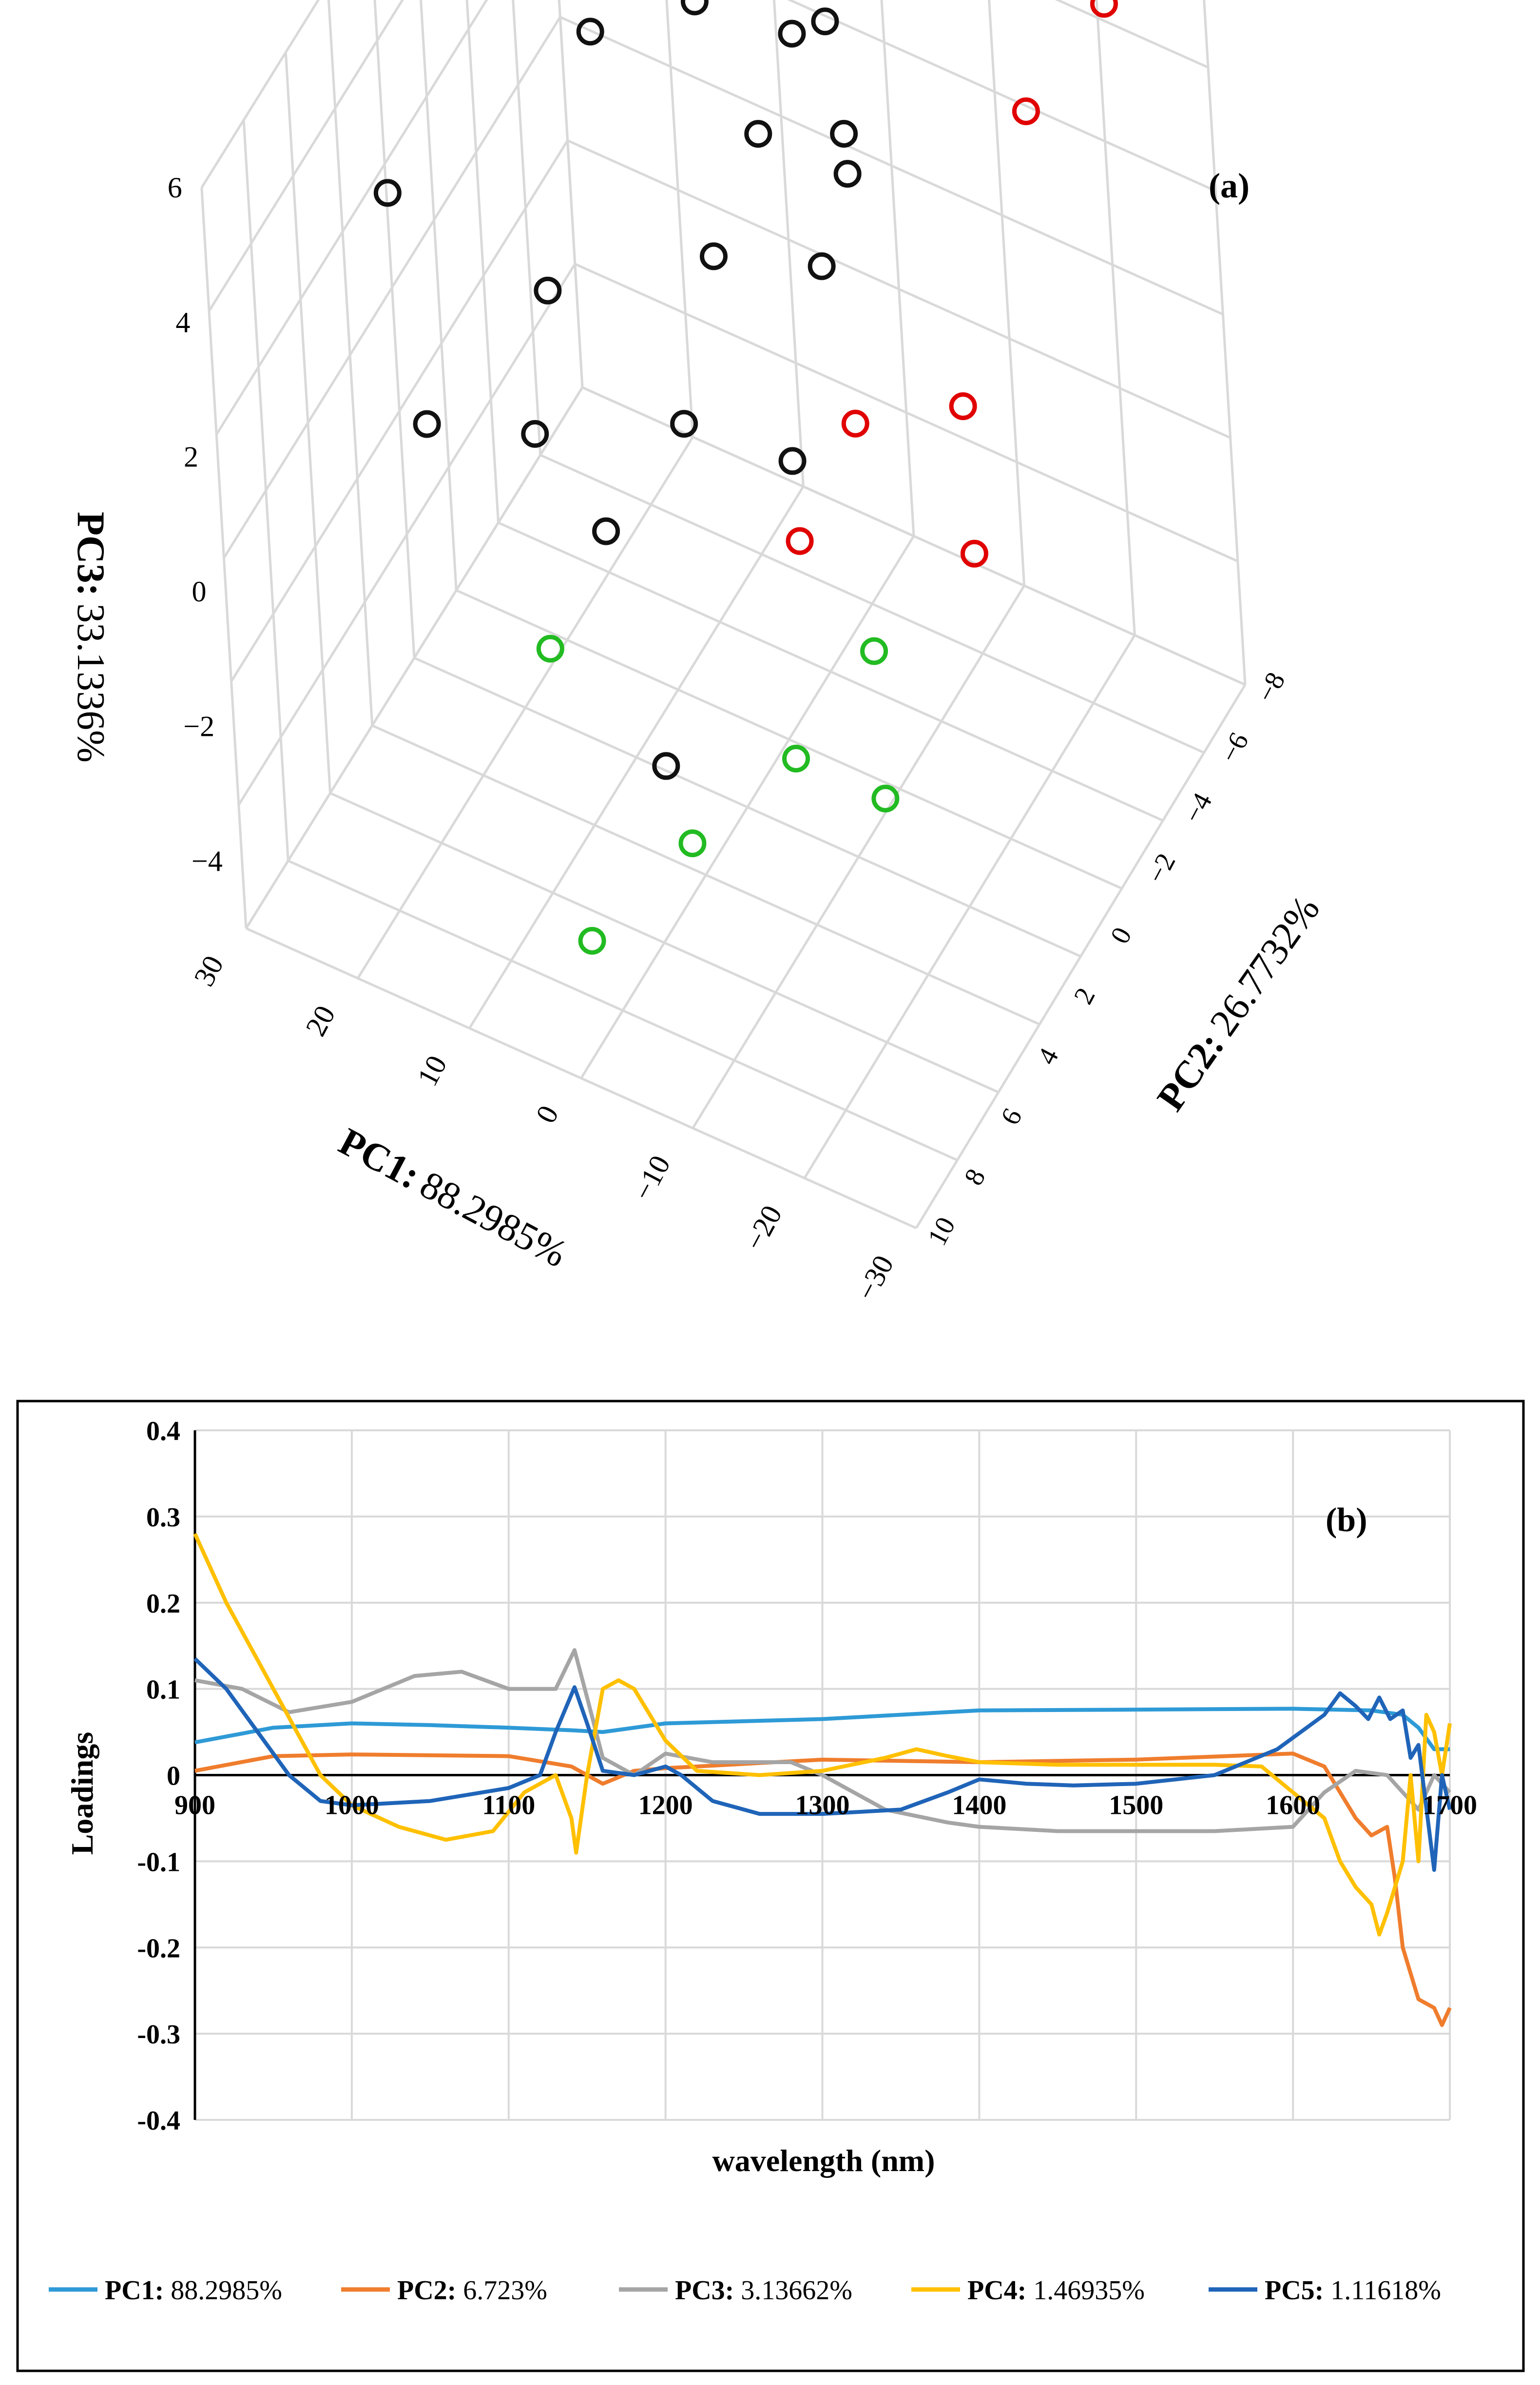 The width and height of the screenshot is (1540, 2385). What do you see at coordinates (1265, 965) in the screenshot?
I see `pc2-axis-value: 26.7732%` at bounding box center [1265, 965].